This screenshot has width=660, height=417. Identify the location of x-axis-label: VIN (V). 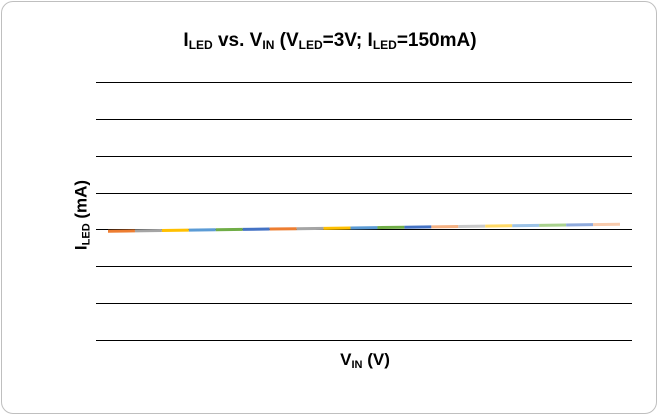
(365, 360).